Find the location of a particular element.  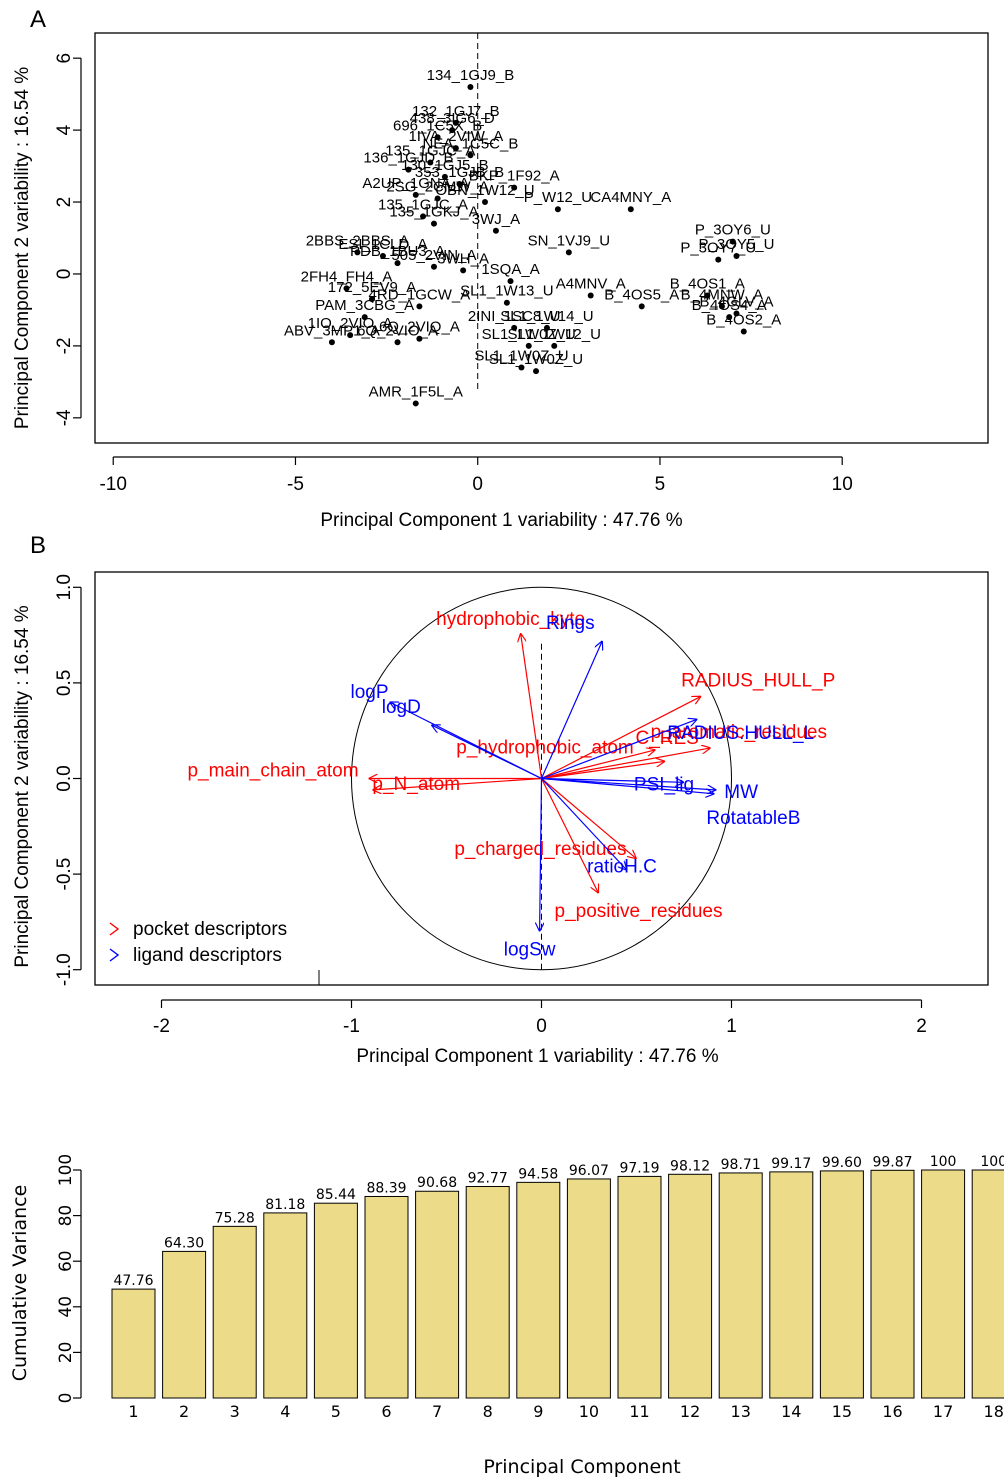

x-tick-label: 8 is located at coordinates (488, 1411).